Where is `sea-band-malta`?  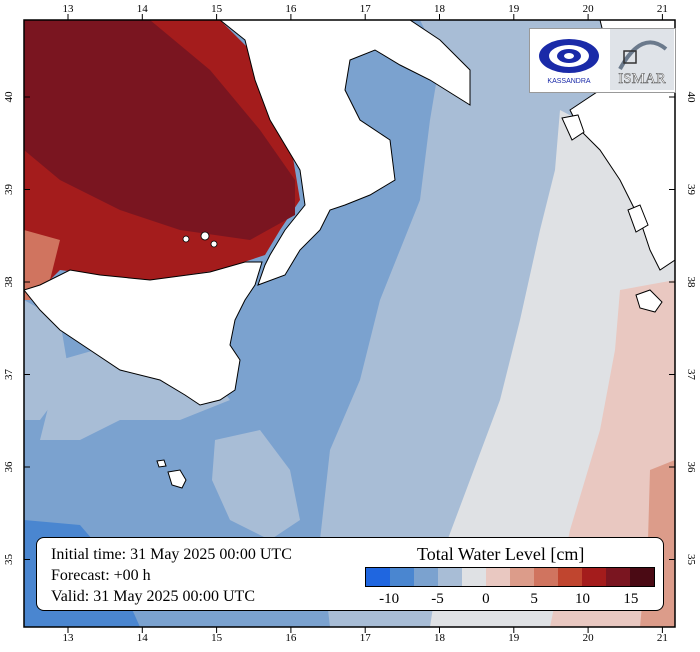
sea-band-malta is located at coordinates (256, 485).